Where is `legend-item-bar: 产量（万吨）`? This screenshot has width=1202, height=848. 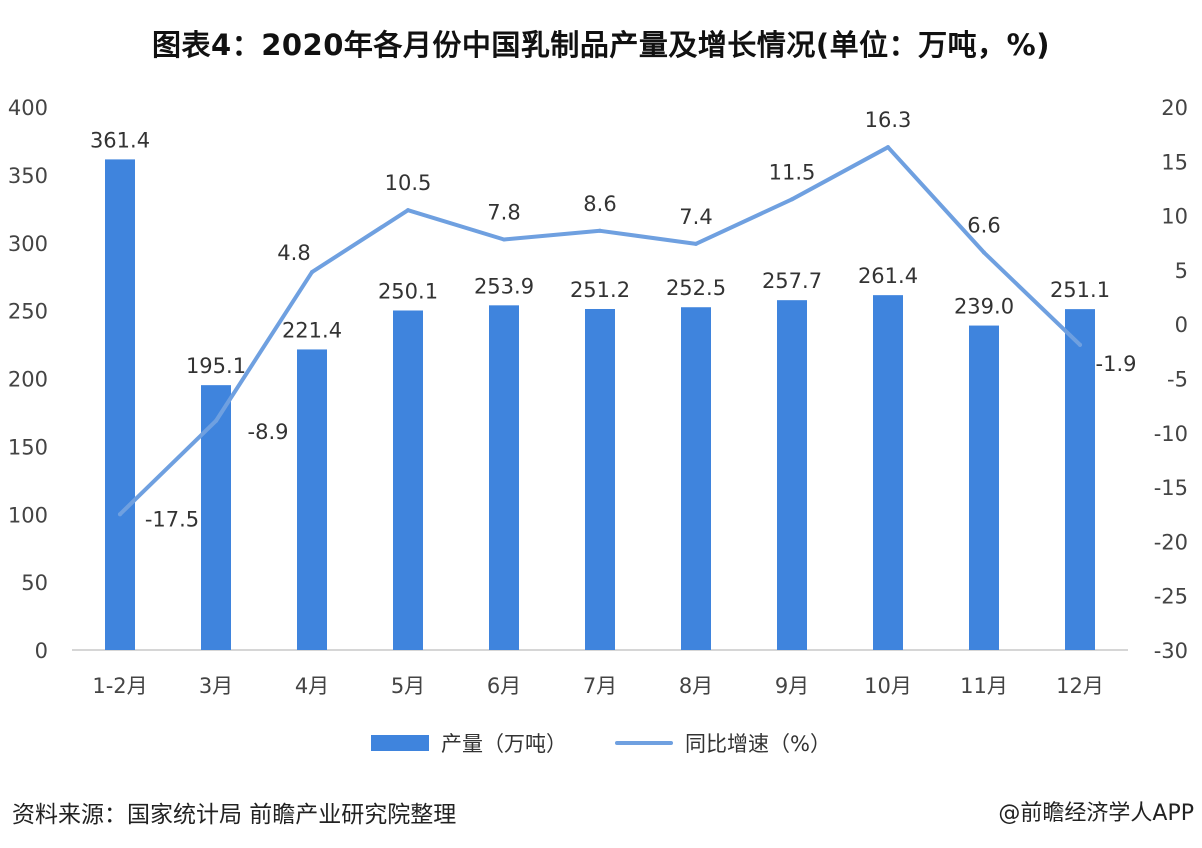
legend-item-bar: 产量（万吨） is located at coordinates (469, 743).